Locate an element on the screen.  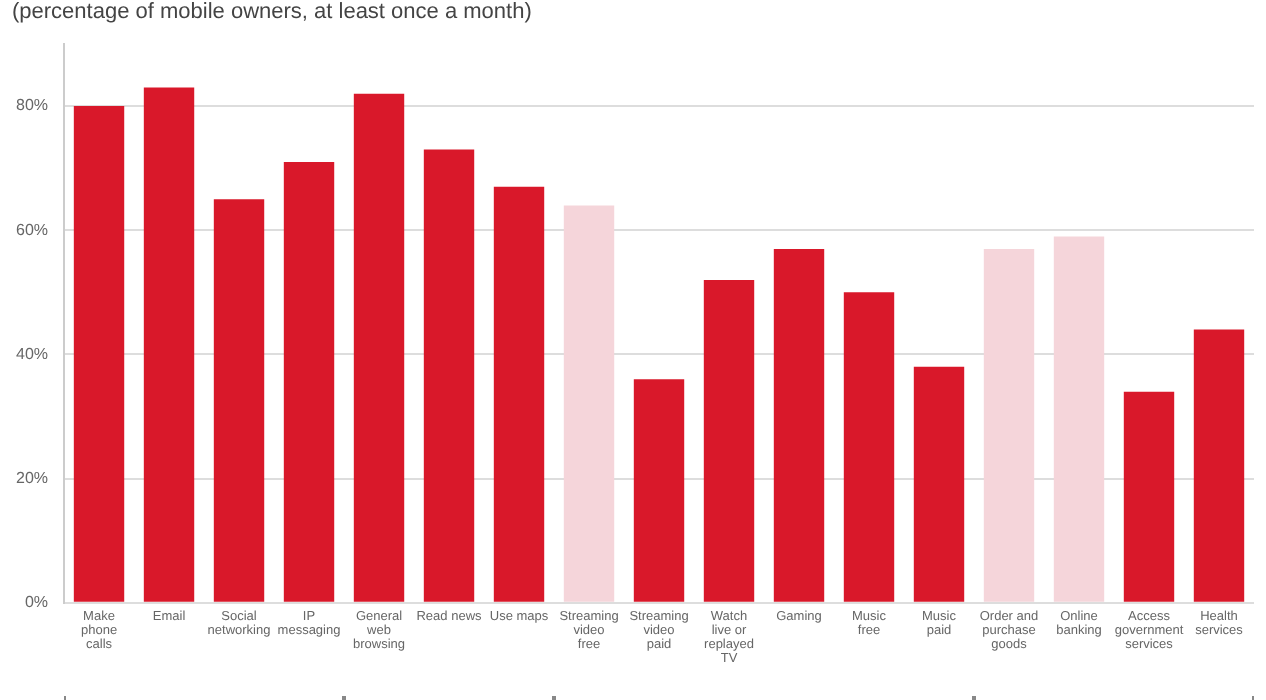
chart-title: (percentage of mobile owners, at least once a month) is located at coordinates (272, 12).